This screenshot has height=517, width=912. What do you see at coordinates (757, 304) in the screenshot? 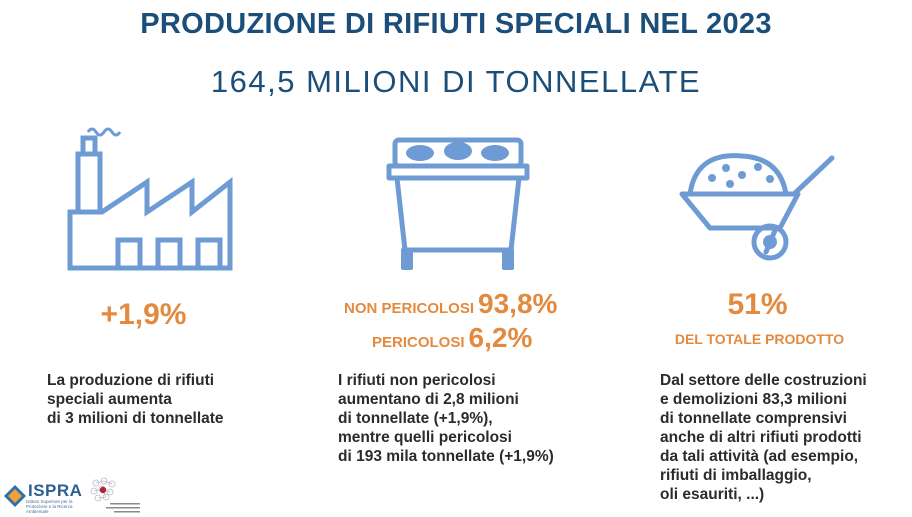
I see `construction-share-stat: 51%` at bounding box center [757, 304].